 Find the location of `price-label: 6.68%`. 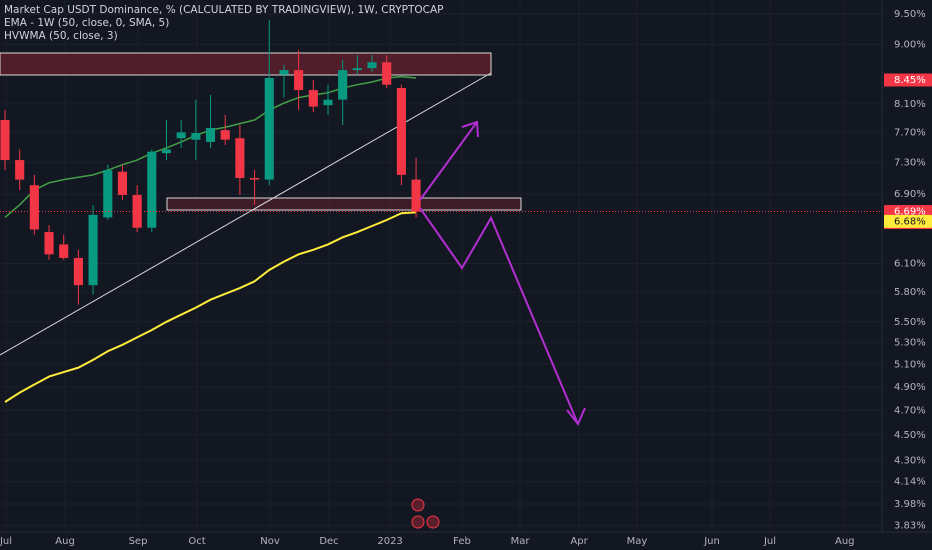

price-label: 6.68% is located at coordinates (910, 221).